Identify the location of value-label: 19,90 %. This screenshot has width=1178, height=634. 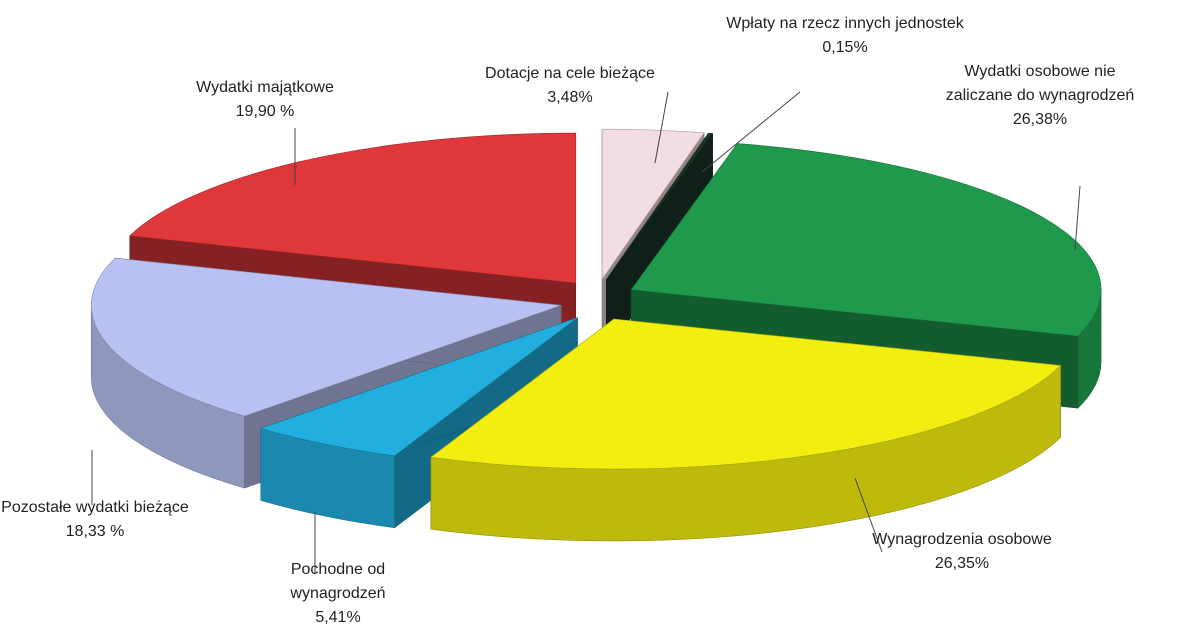
(265, 111).